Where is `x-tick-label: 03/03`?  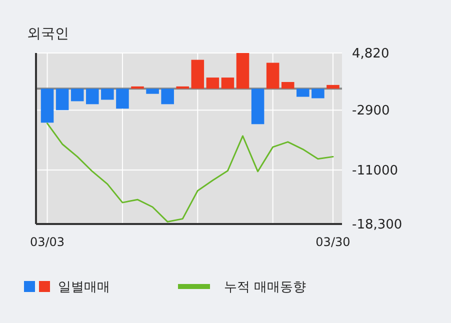 x-tick-label: 03/03 is located at coordinates (47, 242).